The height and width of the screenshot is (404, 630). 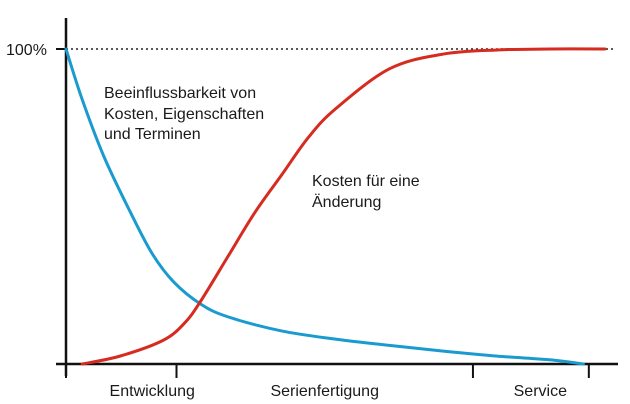 I want to click on blue-series-label-line-1: Beeinflussbarkeit von, so click(x=180, y=93).